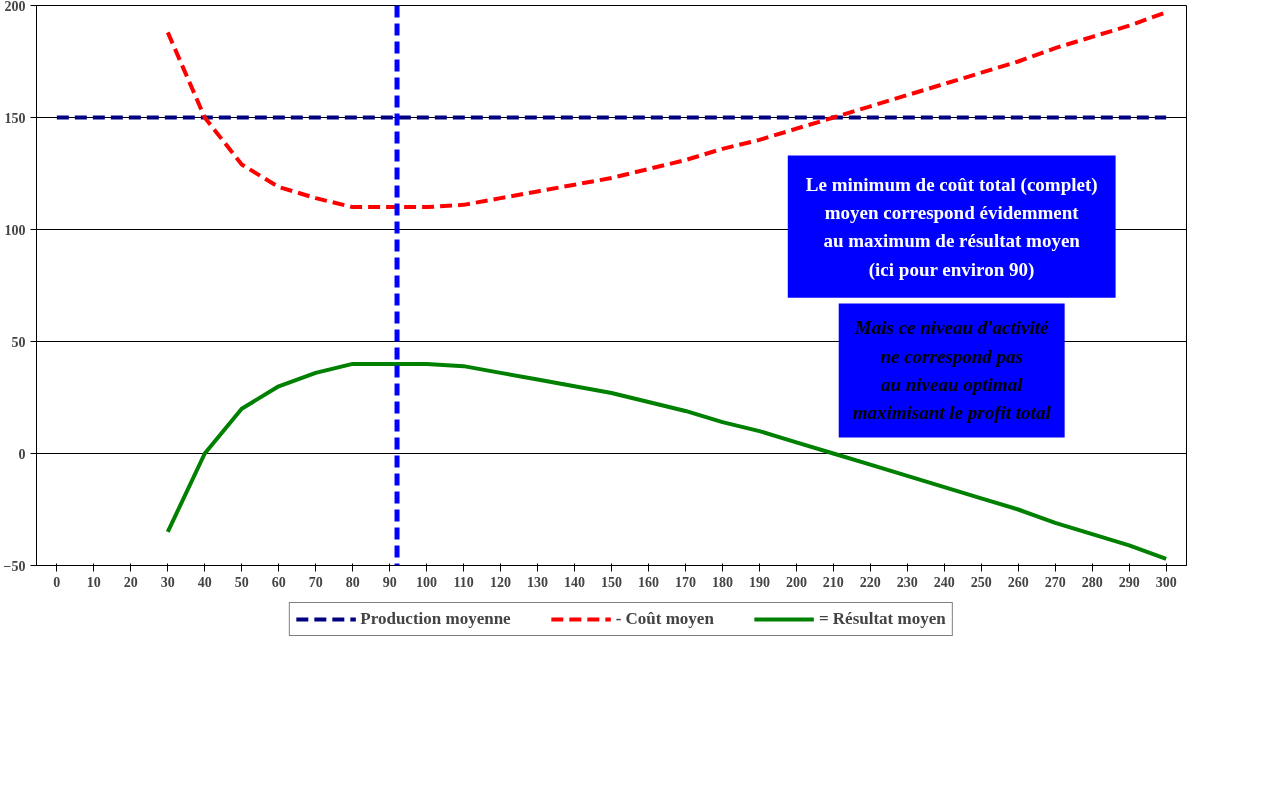  I want to click on x-tick-label: 230, so click(907, 582).